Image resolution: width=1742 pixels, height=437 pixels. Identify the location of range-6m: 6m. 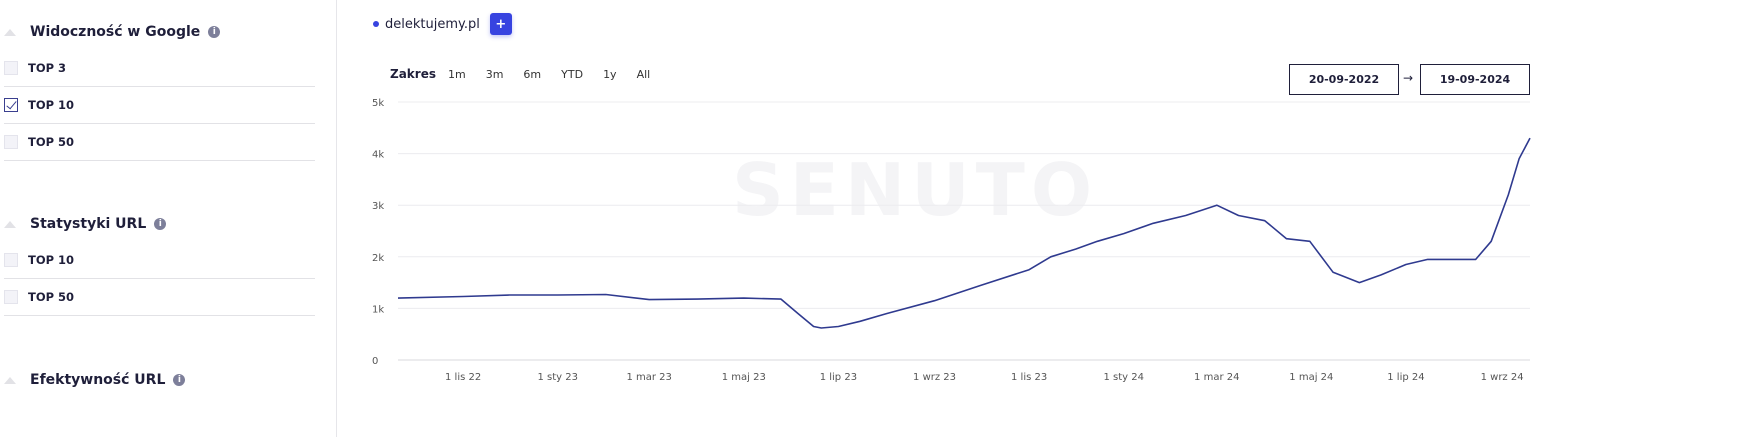
(532, 74).